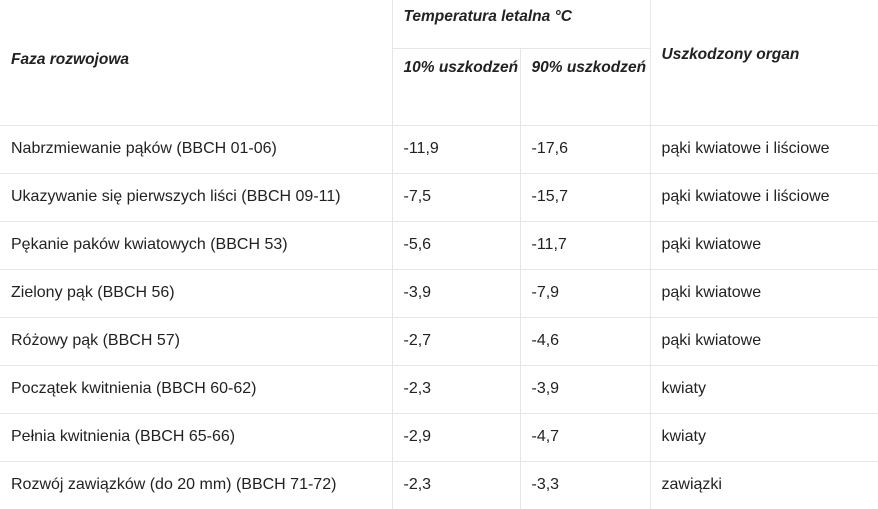 The image size is (878, 509). Describe the element at coordinates (585, 86) in the screenshot. I see `header-damage-90: 90% uszkodzeń` at that location.